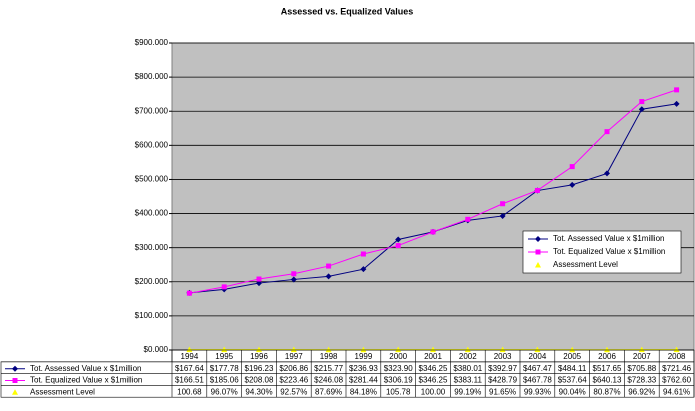 This screenshot has width=695, height=411. Describe the element at coordinates (572, 356) in the screenshot. I see `x-tick-label: 2005` at that location.